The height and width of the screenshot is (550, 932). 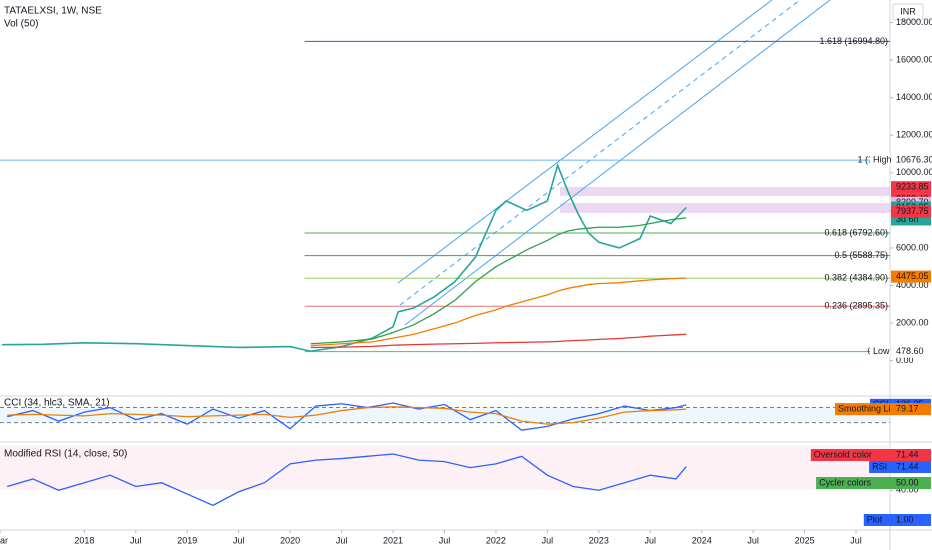 I want to click on y-tick-label: 16000.00, so click(x=914, y=59).